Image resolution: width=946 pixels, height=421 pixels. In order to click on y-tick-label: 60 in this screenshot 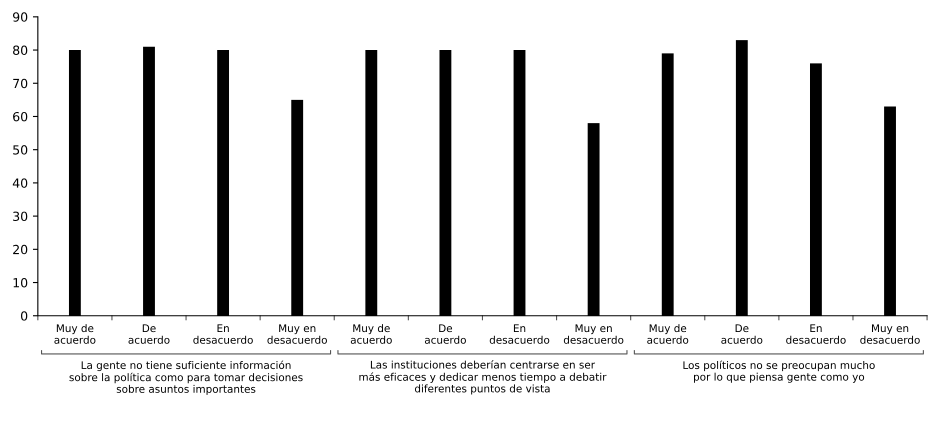, I will do `click(20, 117)`.